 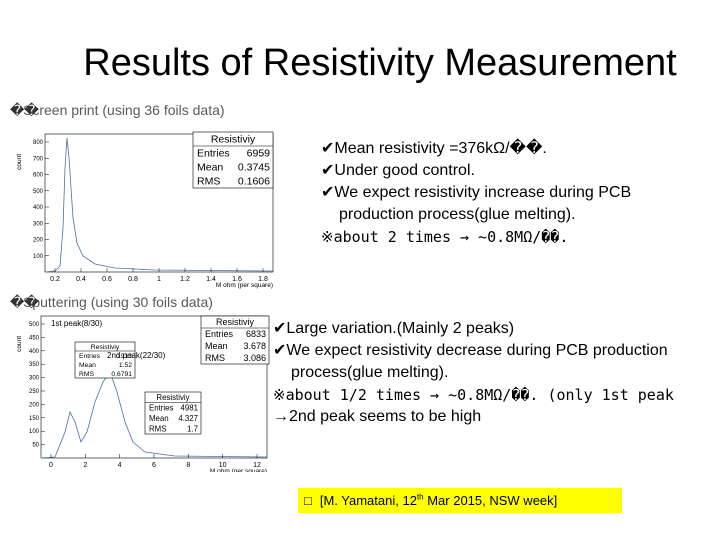 I want to click on y-tick-label: 700, so click(x=38, y=159).